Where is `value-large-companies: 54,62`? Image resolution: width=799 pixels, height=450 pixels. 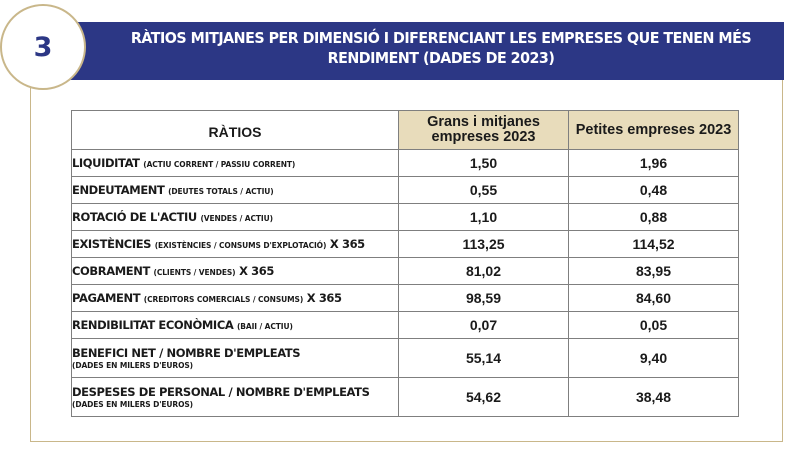
value-large-companies: 54,62 is located at coordinates (483, 397).